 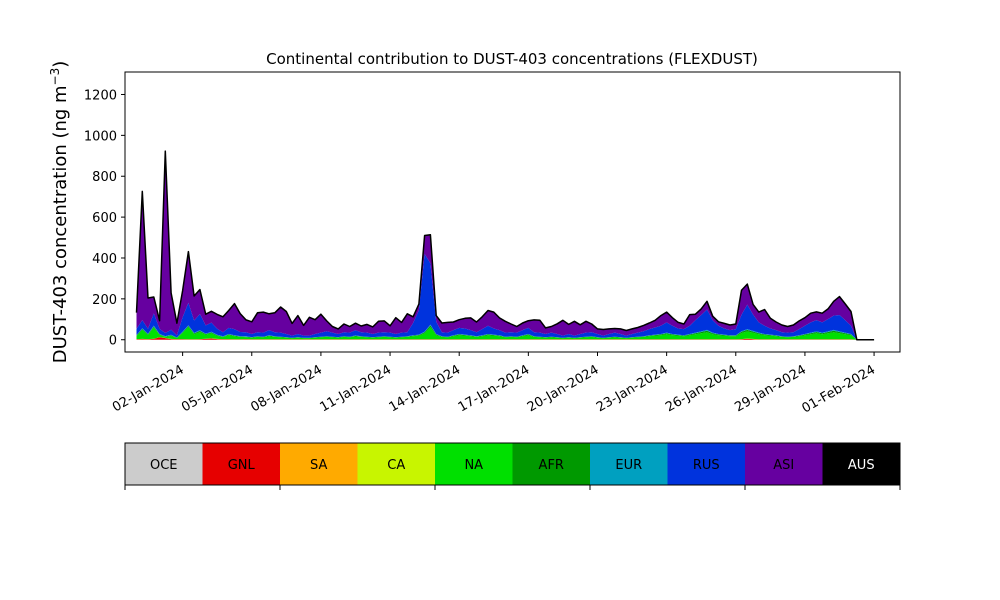 I want to click on y-axis-label-close: ), so click(x=60, y=64).